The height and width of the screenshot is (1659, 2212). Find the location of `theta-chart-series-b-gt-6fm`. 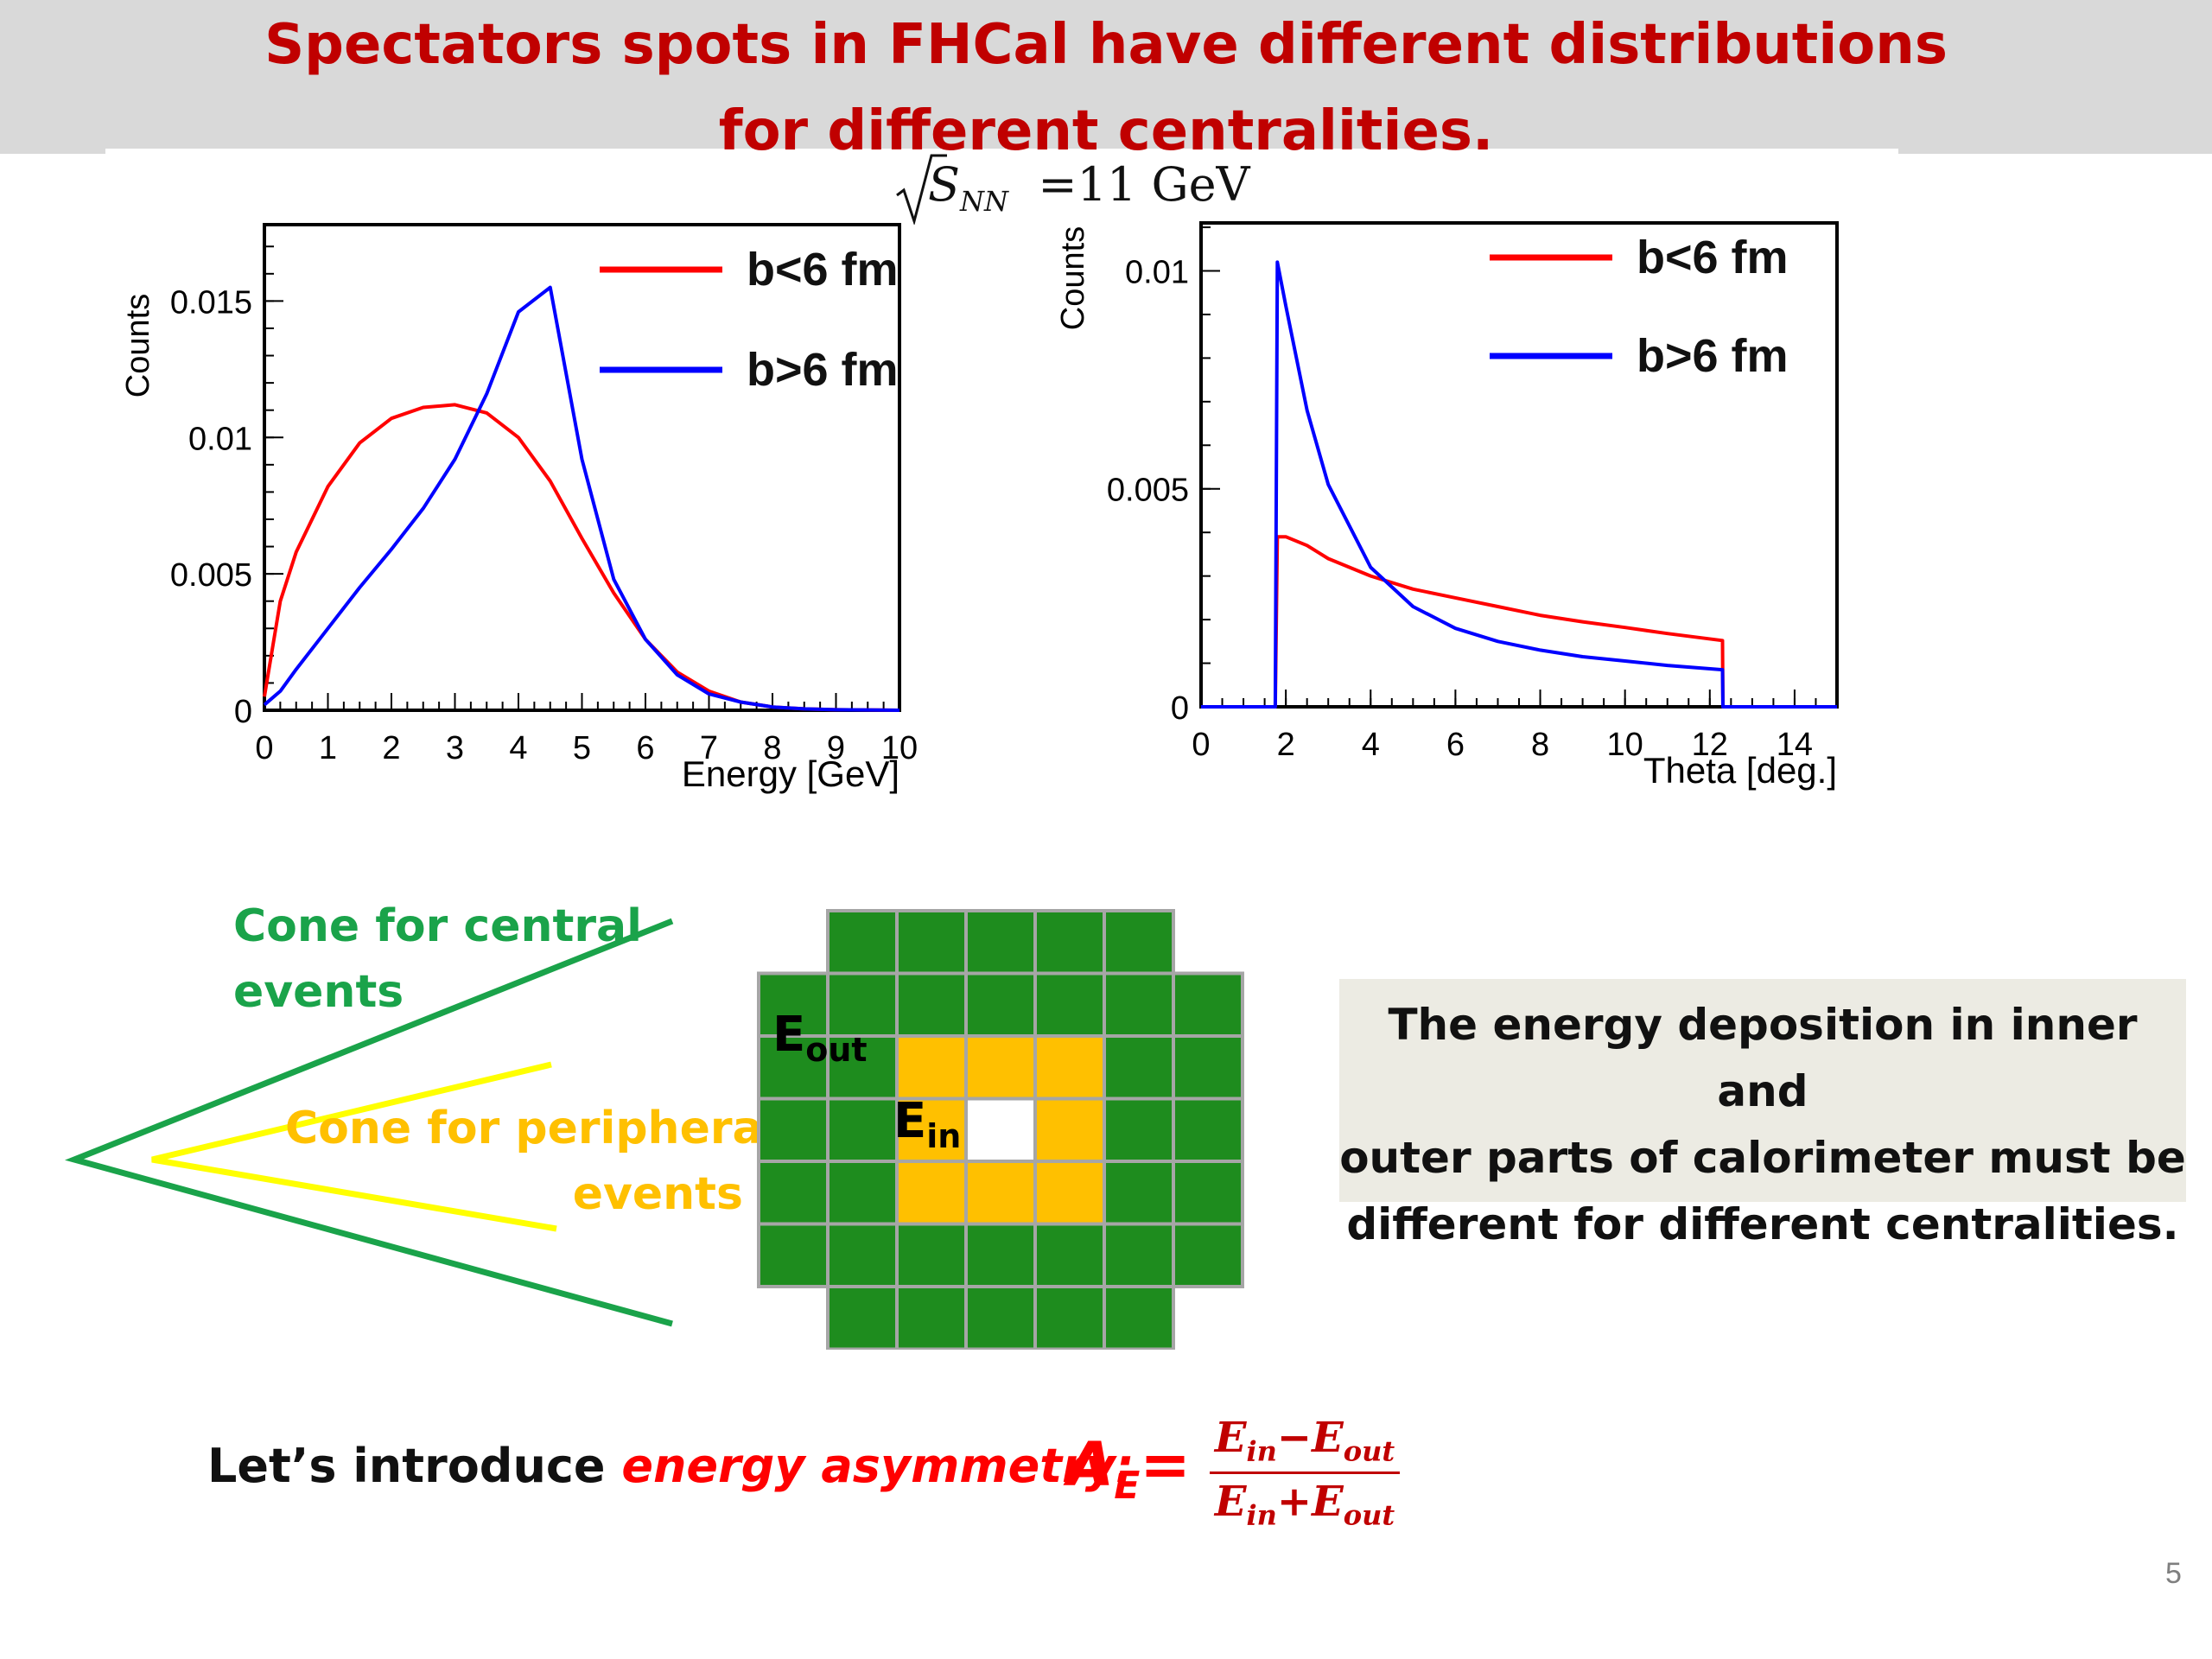

theta-chart-series-b-gt-6fm is located at coordinates (1519, 484).